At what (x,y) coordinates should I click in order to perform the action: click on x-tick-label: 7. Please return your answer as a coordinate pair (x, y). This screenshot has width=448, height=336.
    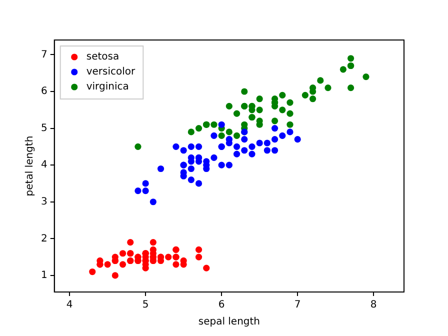
    Looking at the image, I should click on (297, 305).